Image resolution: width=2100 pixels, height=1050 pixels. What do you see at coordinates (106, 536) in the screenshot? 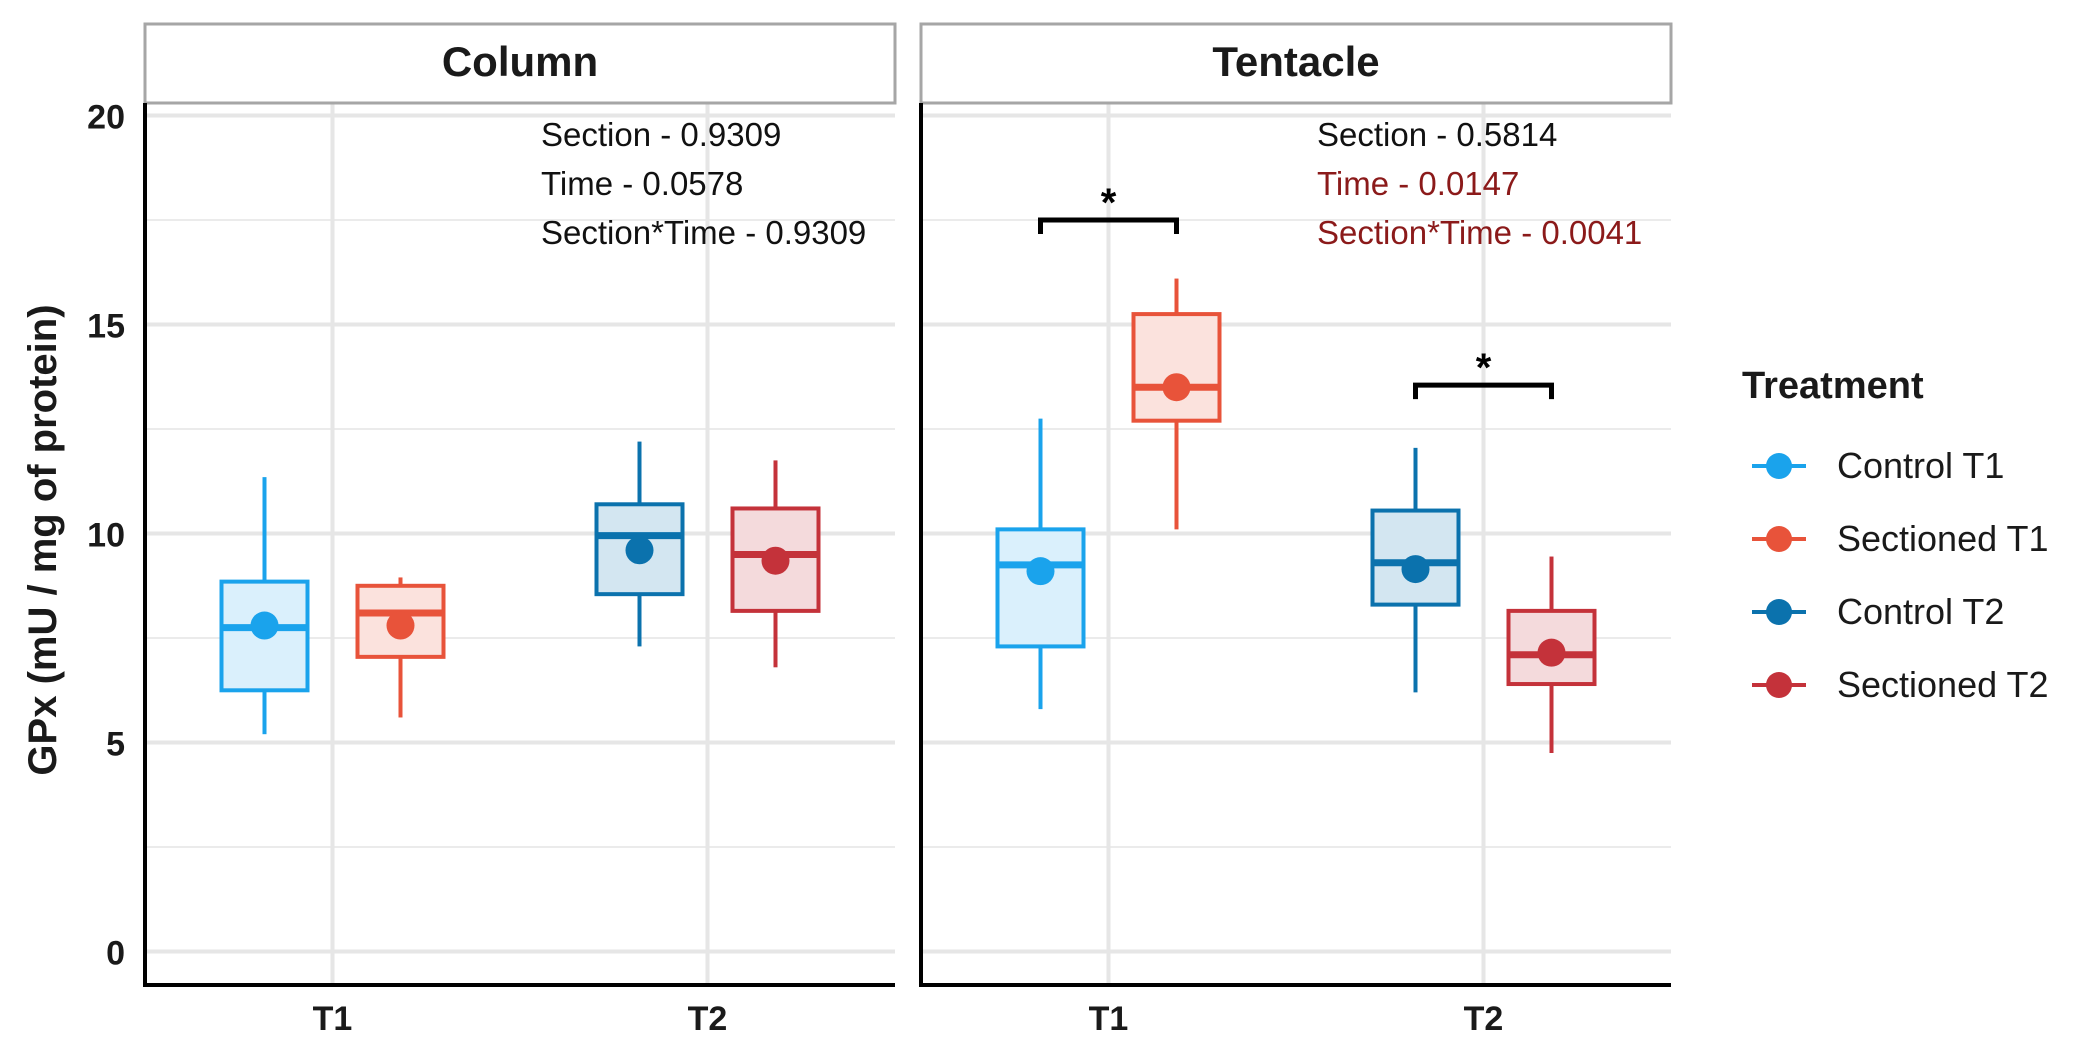
I see `y-tick-label: 10` at bounding box center [106, 536].